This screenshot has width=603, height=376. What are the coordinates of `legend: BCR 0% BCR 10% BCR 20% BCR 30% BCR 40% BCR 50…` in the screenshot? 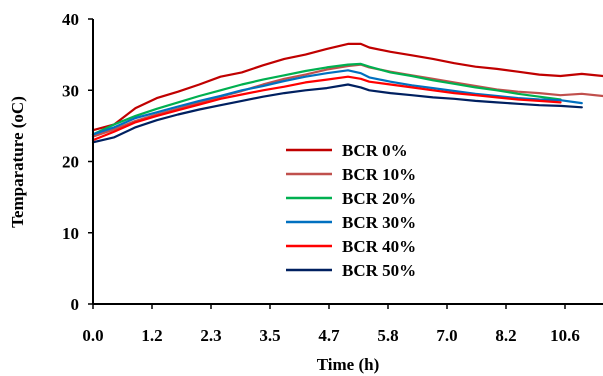 It's located at (351, 210).